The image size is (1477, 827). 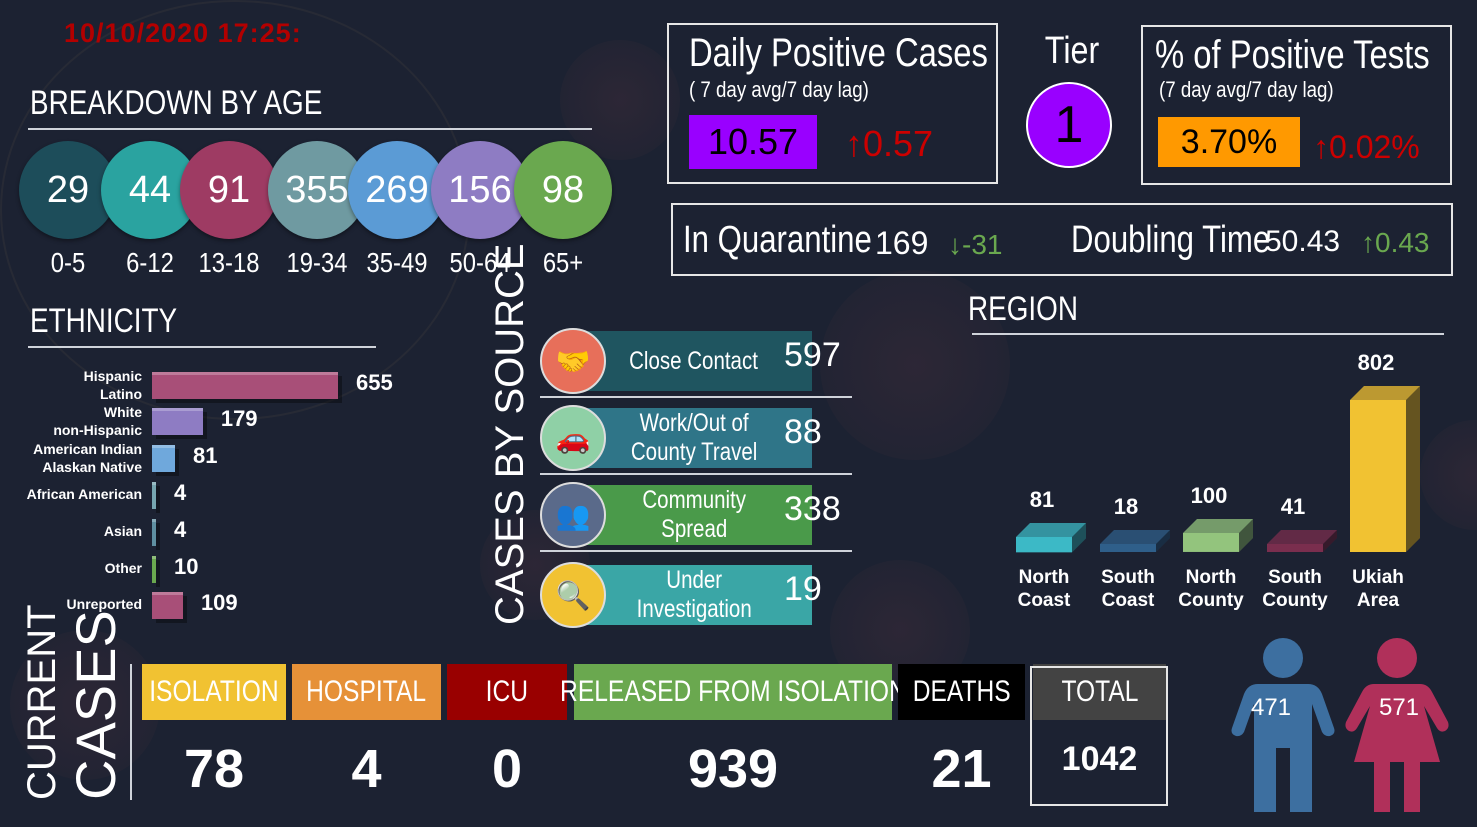 I want to click on current-cases-header: TOTAL, so click(x=1099, y=692).